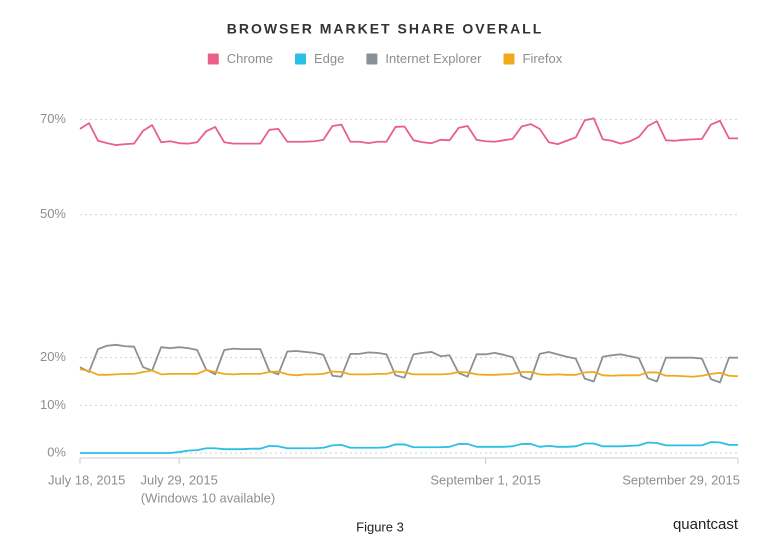 The height and width of the screenshot is (542, 760). Describe the element at coordinates (250, 58) in the screenshot. I see `legend-label: Chrome` at that location.